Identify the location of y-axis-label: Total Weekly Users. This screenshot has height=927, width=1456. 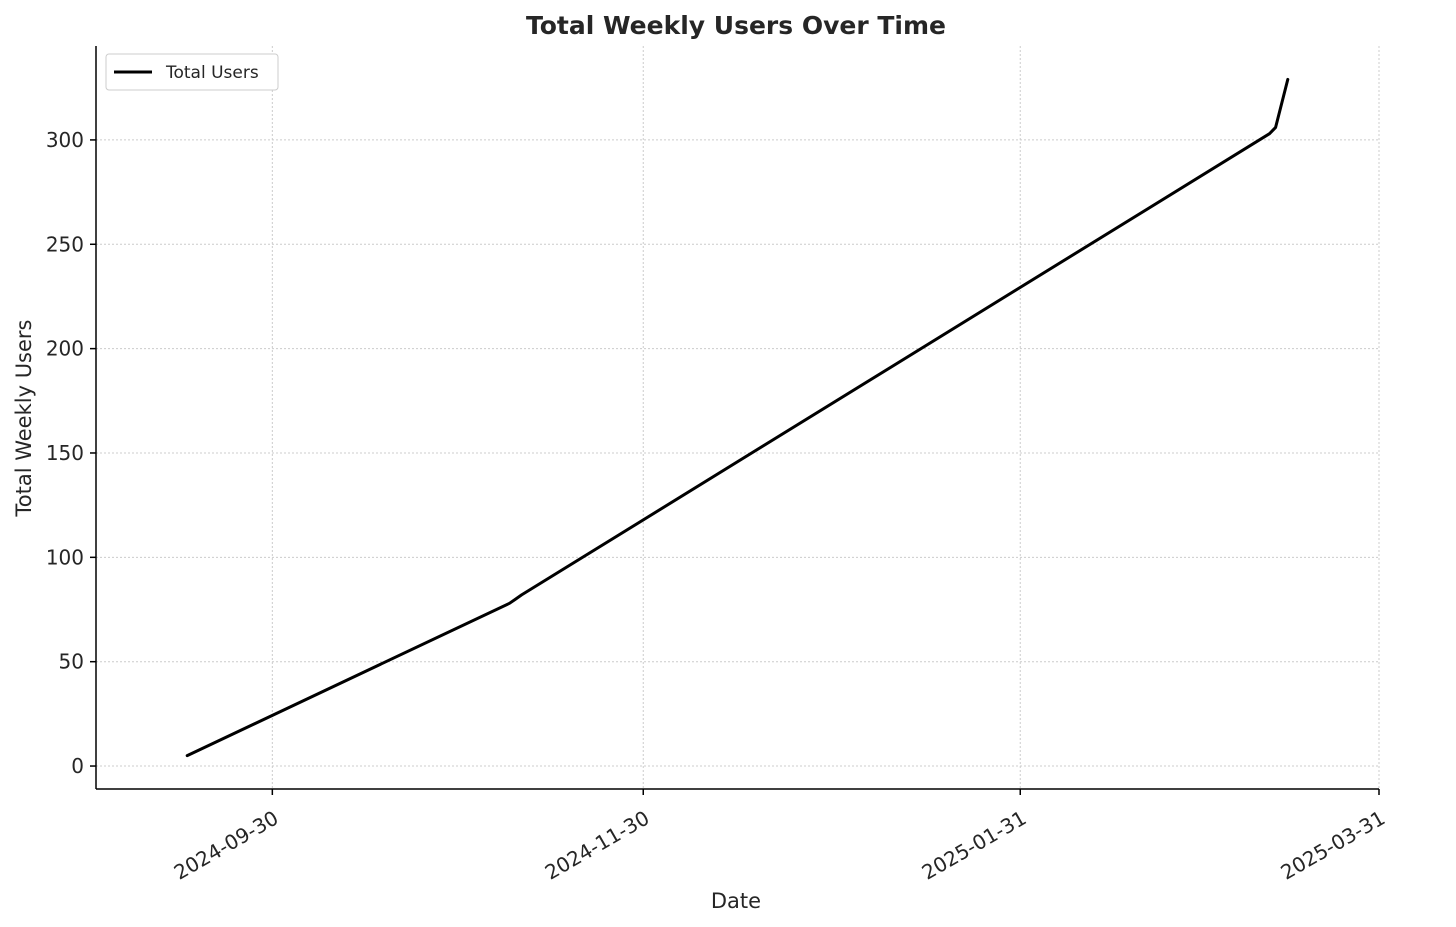
(24, 419).